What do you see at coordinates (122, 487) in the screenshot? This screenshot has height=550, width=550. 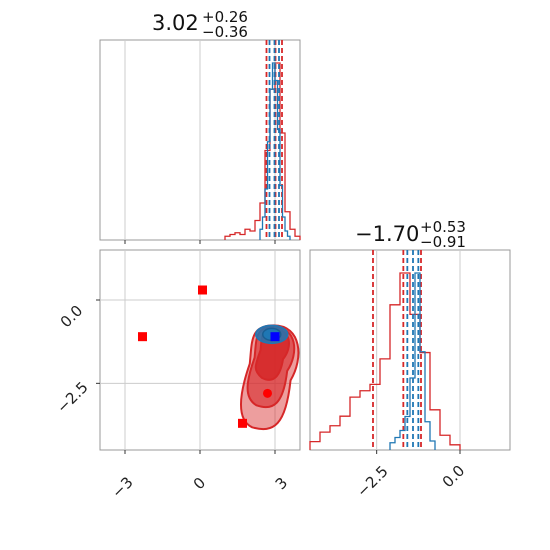 I see `xtick-label-neg3: −3` at bounding box center [122, 487].